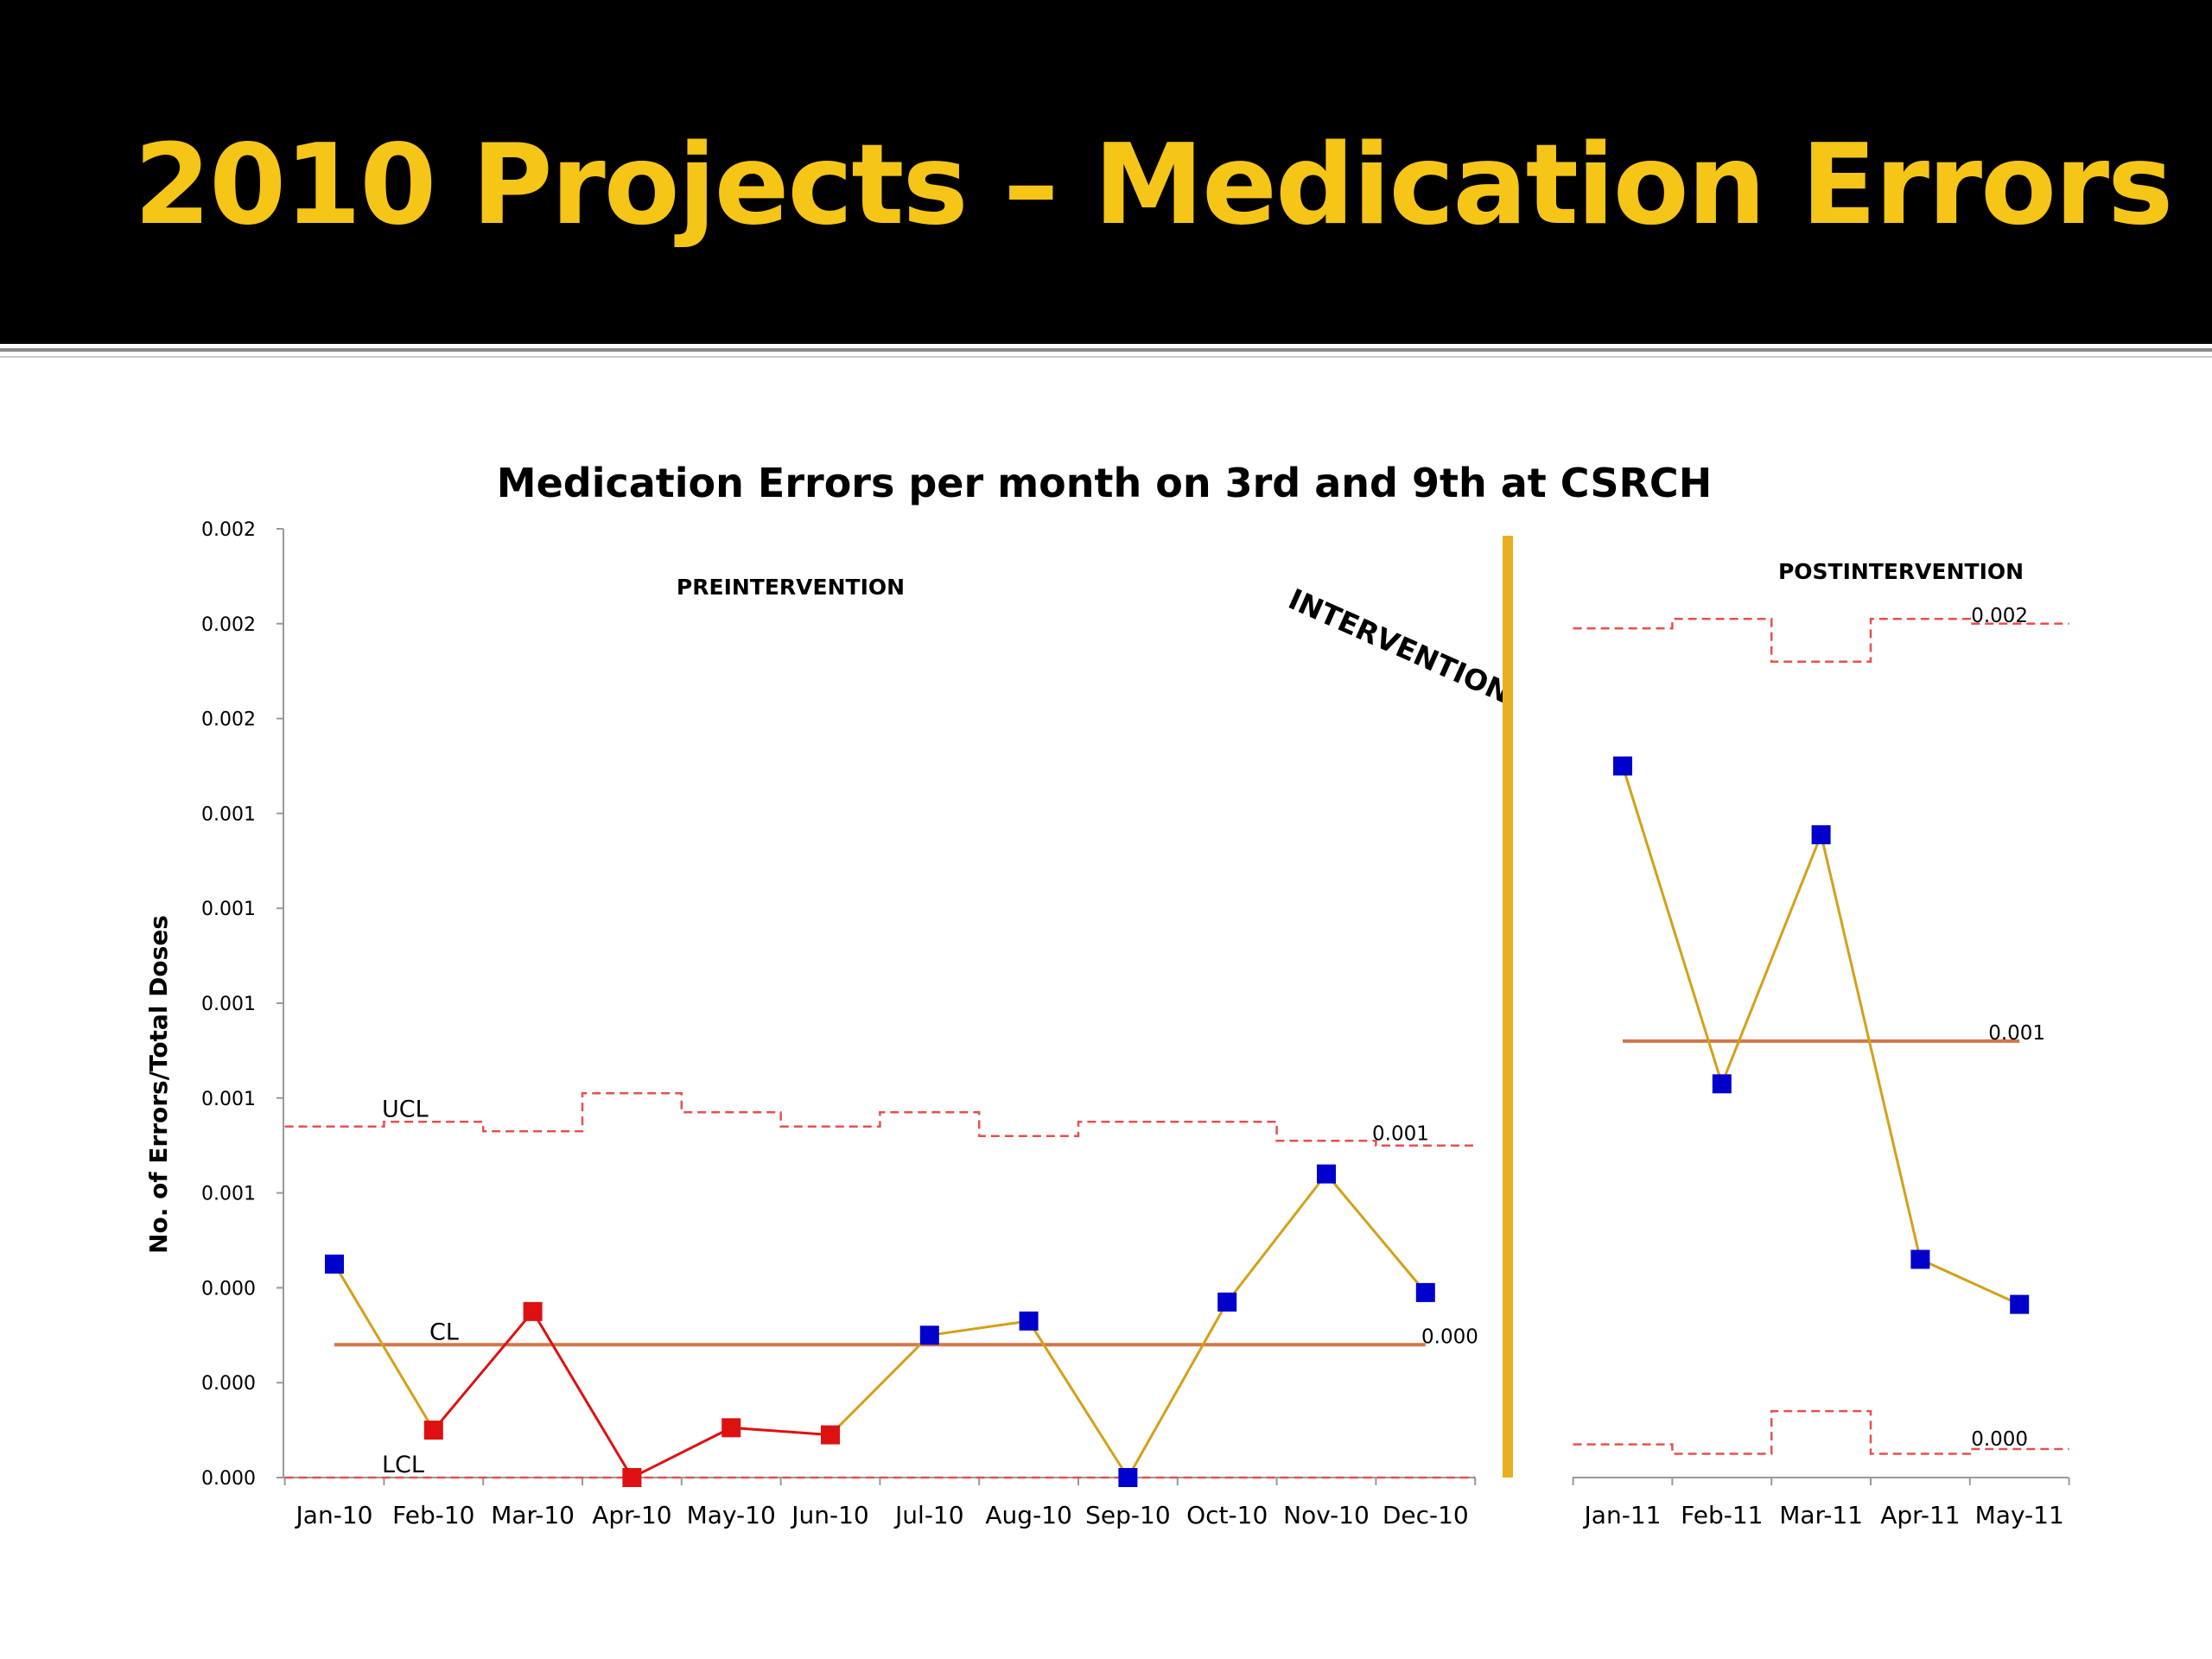  I want to click on y-axis-label: No. of Errors/Total Doses, so click(158, 1084).